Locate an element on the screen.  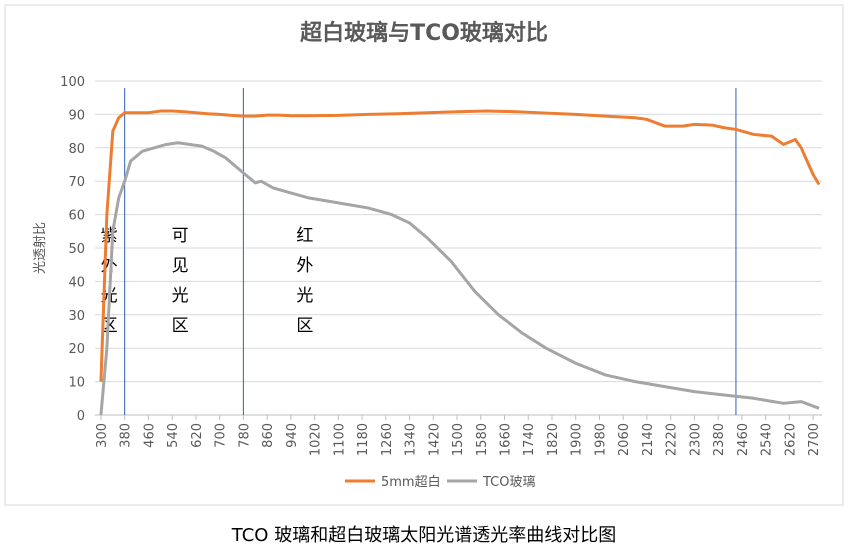
x-tick-label: 460 is located at coordinates (149, 435).